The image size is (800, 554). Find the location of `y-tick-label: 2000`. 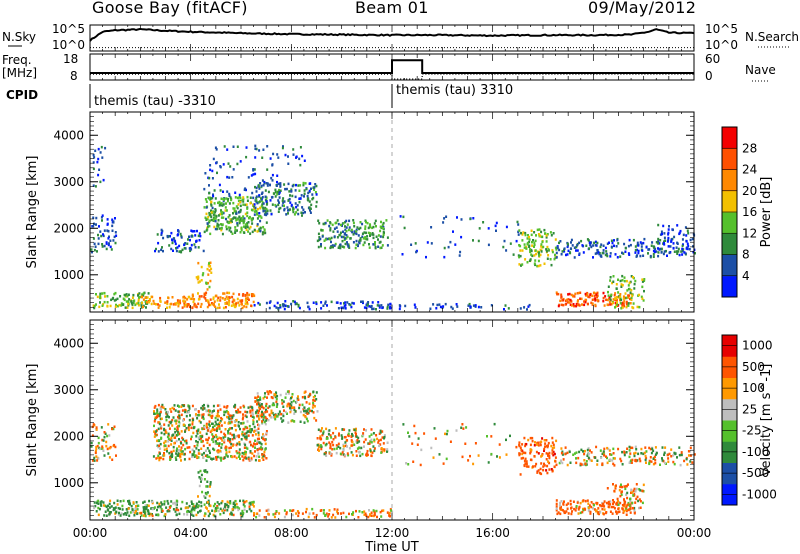

y-tick-label: 2000 is located at coordinates (68, 228).